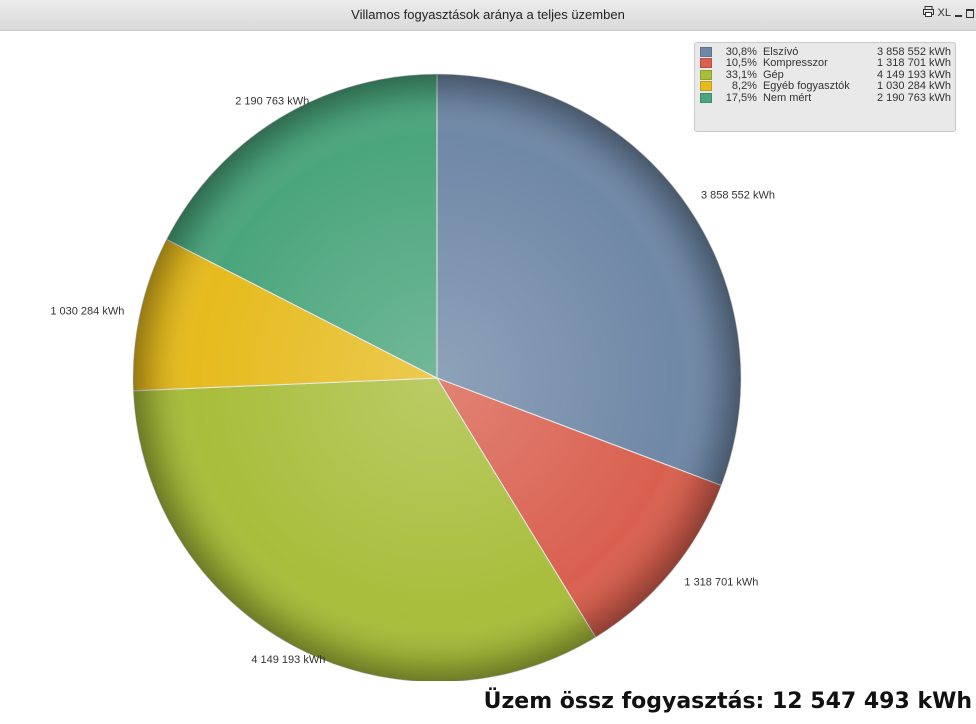  I want to click on legend-value: 1 318 701 kWh, so click(914, 63).